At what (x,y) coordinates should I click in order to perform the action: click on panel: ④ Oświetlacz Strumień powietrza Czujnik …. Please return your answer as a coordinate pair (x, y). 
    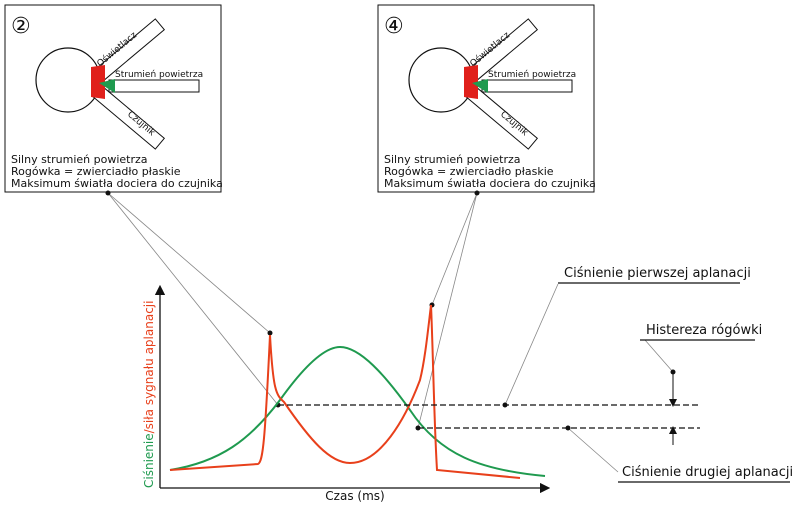
    Looking at the image, I should click on (486, 98).